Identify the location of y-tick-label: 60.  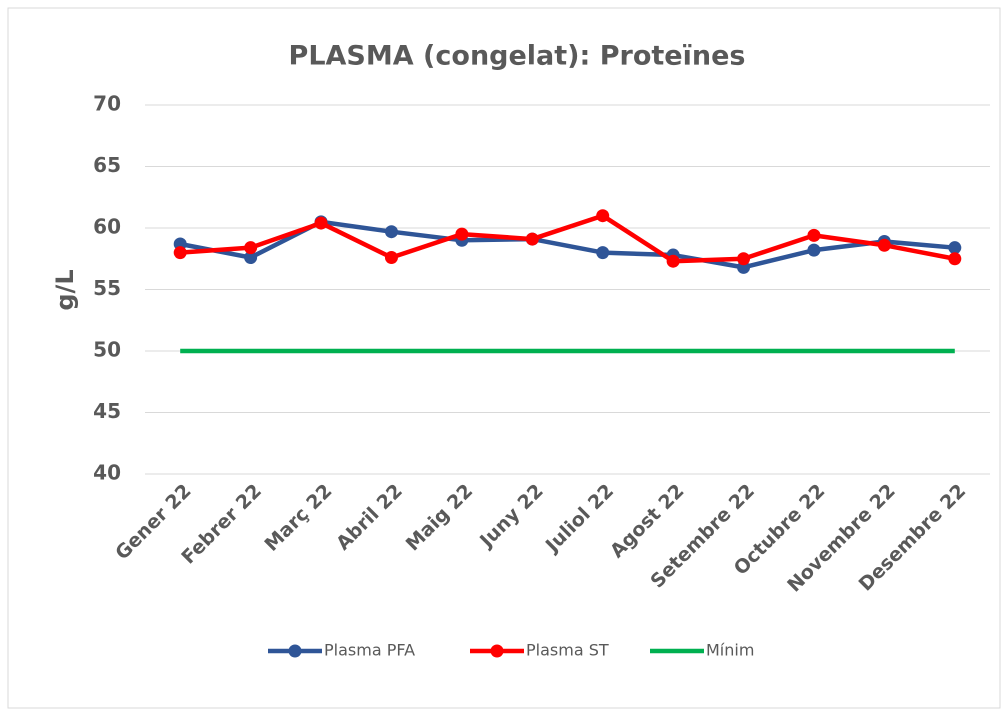
(107, 227).